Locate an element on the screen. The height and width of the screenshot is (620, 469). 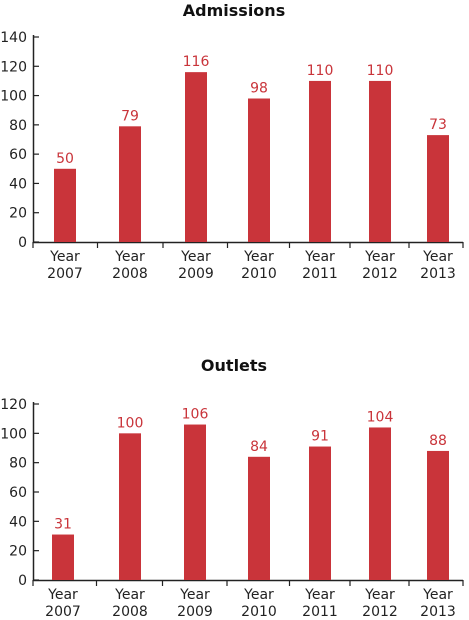
outlets-category-label: 2008 is located at coordinates (130, 612).